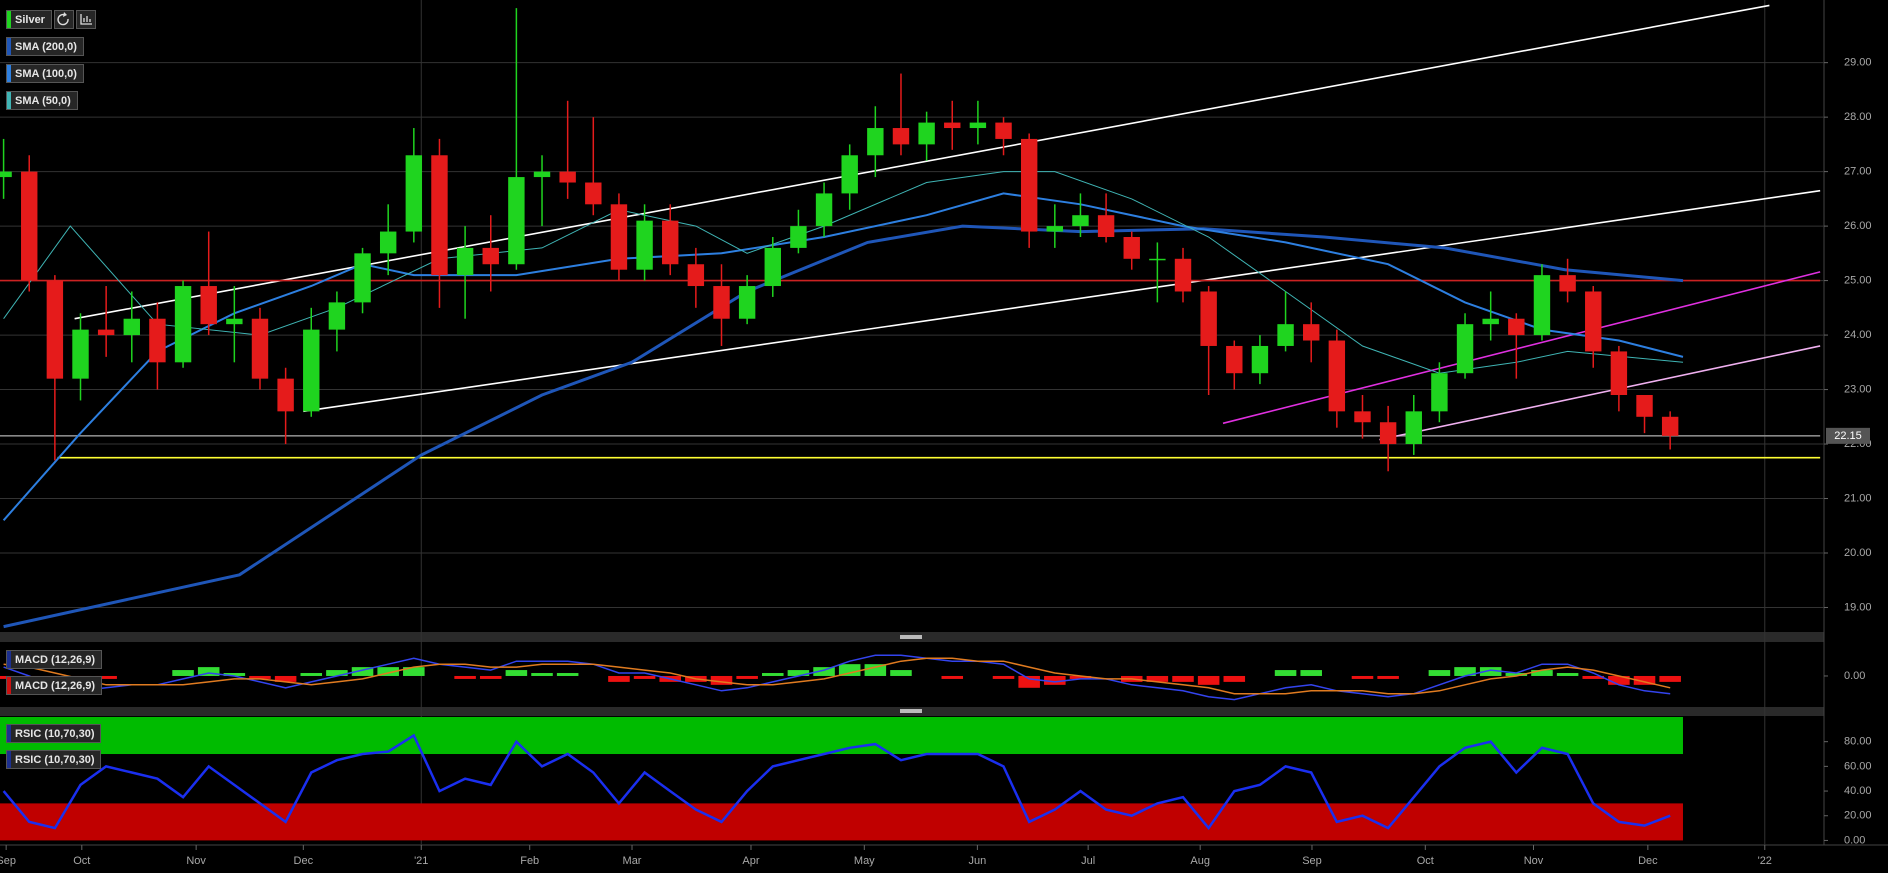  I want to click on legend-entry: SMA (200,0), so click(45, 46).